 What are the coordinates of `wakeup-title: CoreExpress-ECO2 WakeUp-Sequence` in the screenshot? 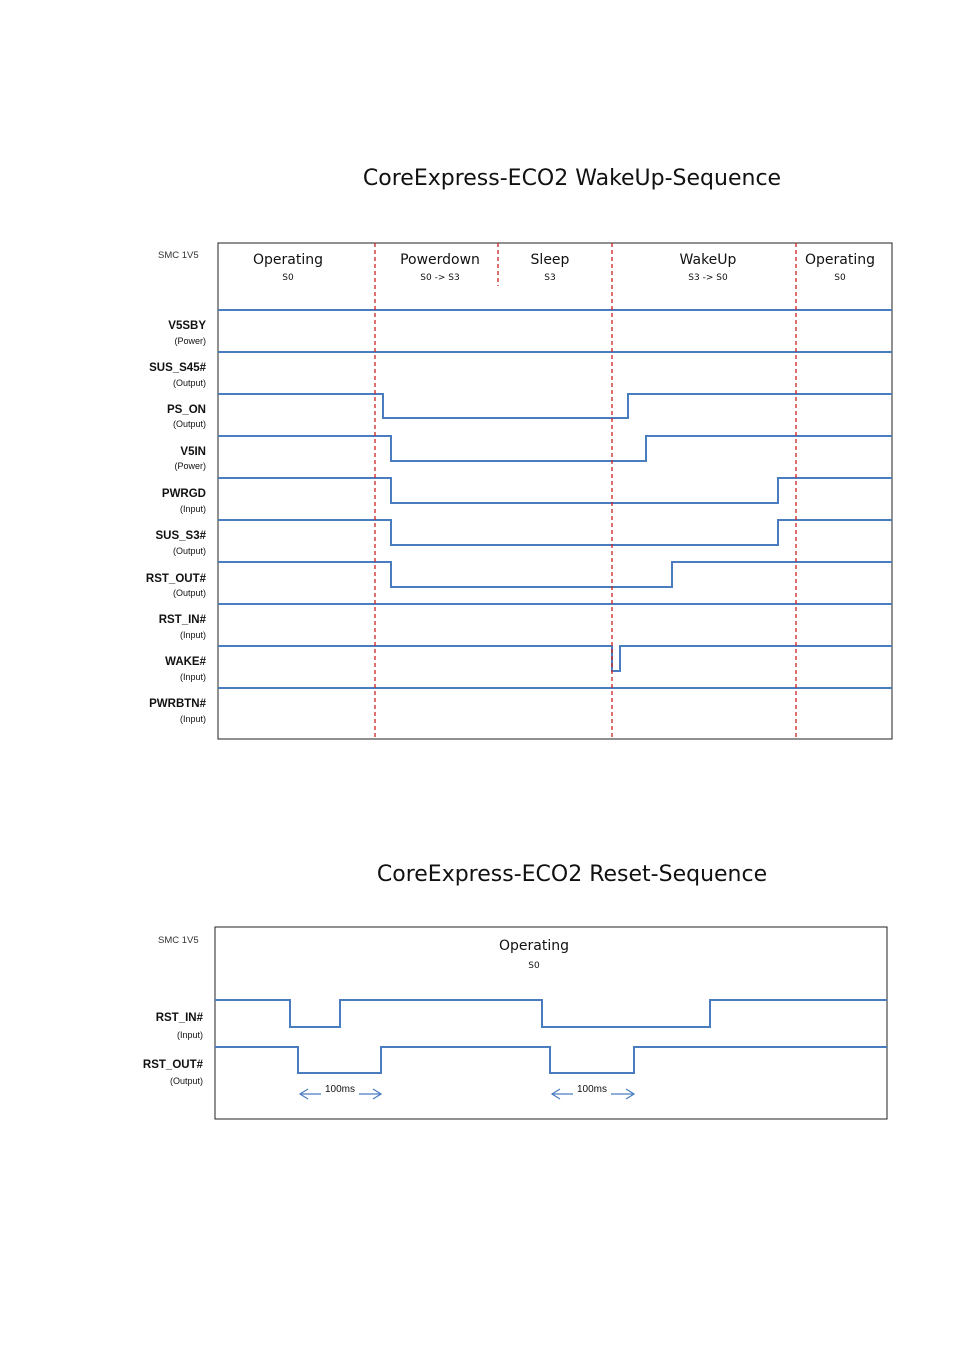 It's located at (572, 178).